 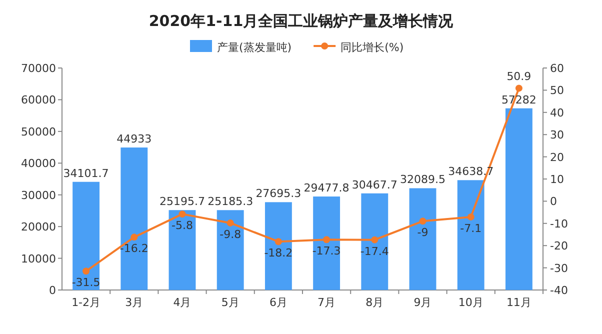 I want to click on data-label: -16.2, so click(x=134, y=249).